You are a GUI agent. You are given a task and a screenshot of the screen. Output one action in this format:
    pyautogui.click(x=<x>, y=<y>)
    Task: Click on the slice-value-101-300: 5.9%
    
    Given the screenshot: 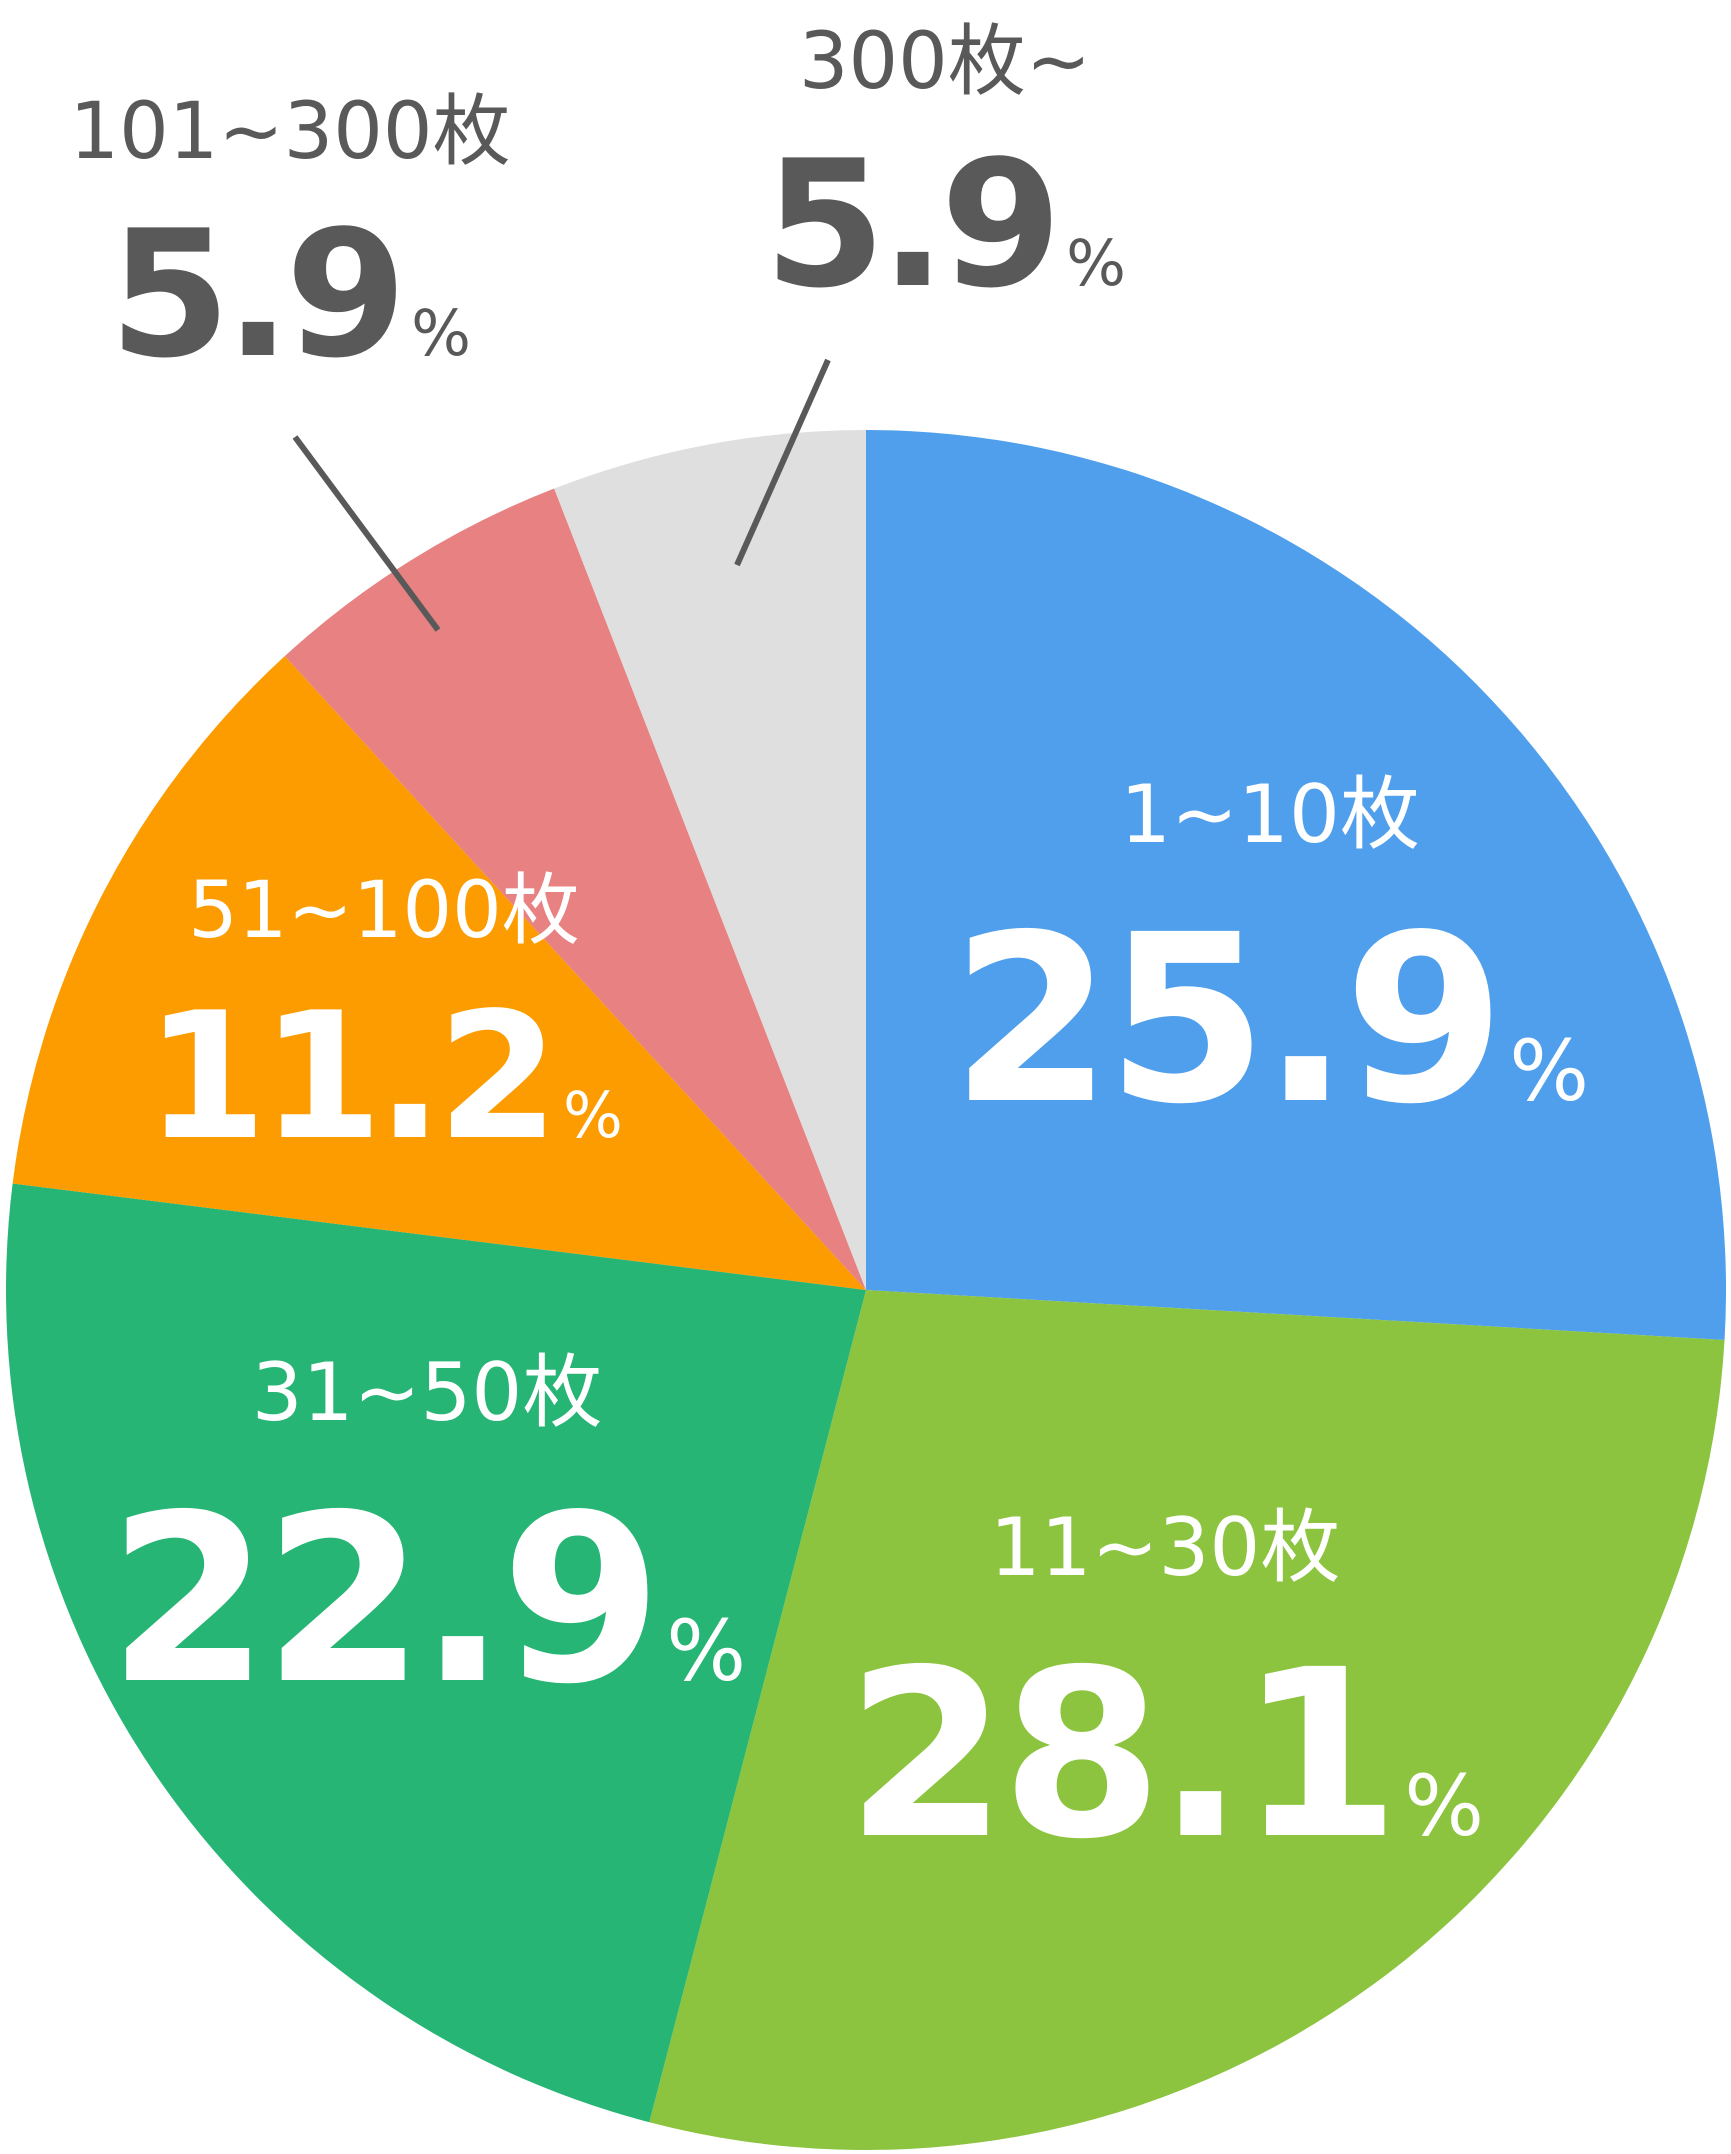 What is the action you would take?
    pyautogui.click(x=290, y=295)
    